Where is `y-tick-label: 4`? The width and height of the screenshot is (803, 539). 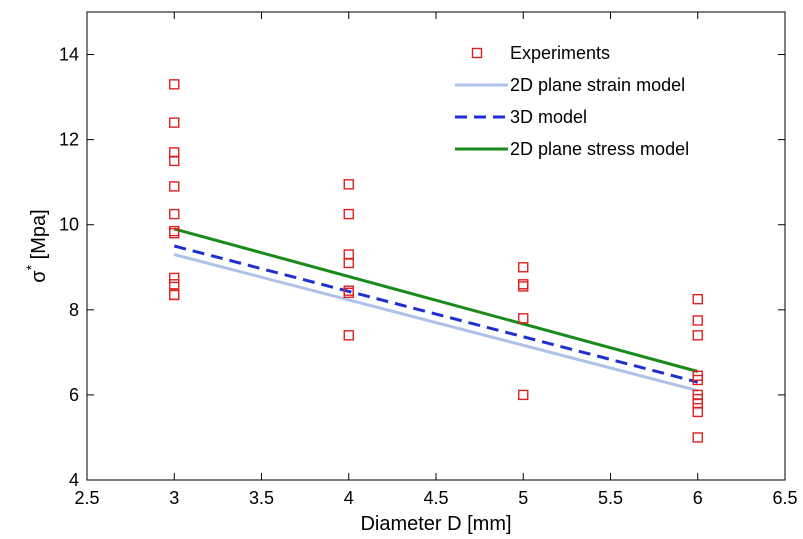 y-tick-label: 4 is located at coordinates (74, 480).